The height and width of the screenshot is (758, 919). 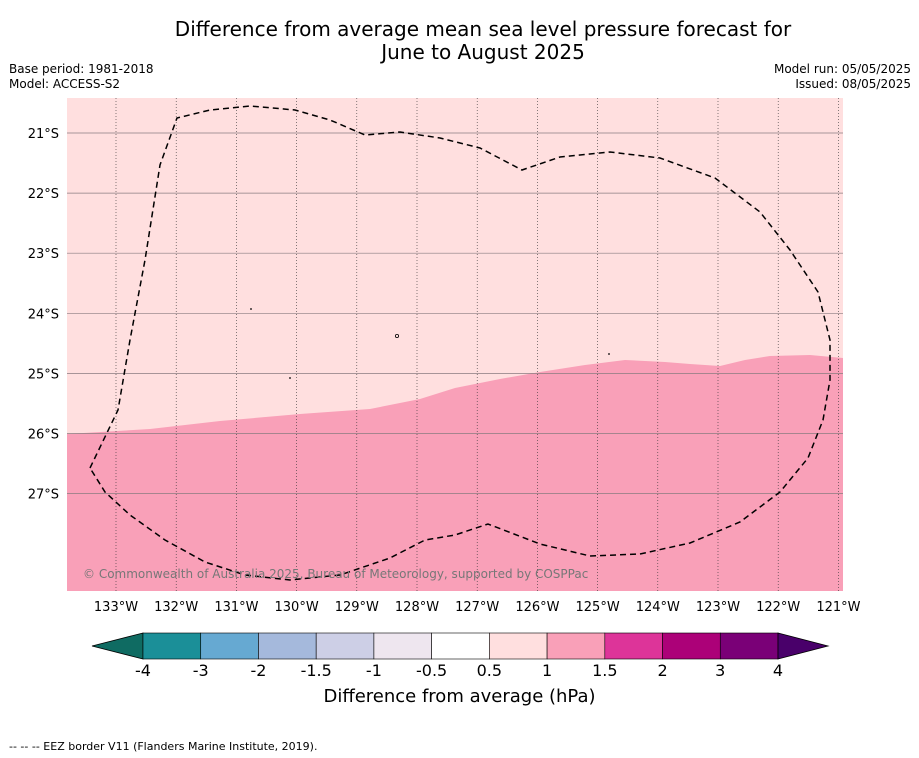 What do you see at coordinates (430, 343) in the screenshot?
I see `island-markers` at bounding box center [430, 343].